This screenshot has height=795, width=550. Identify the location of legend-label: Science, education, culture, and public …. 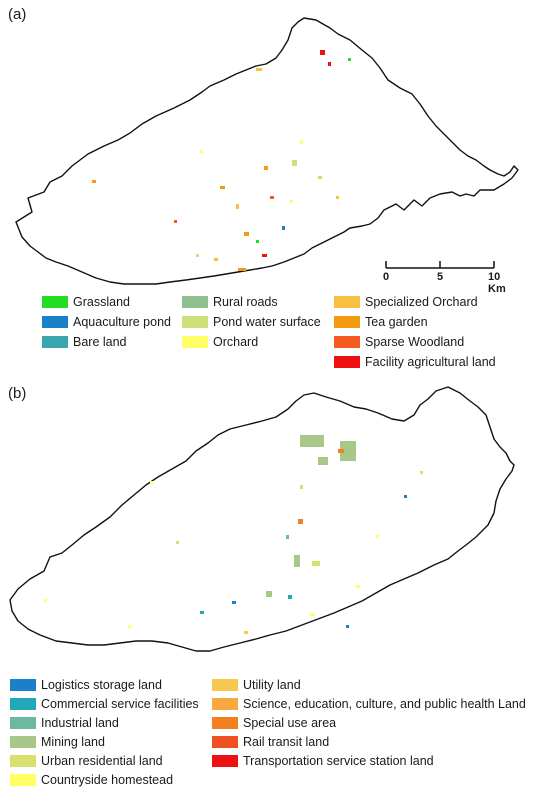
(384, 704).